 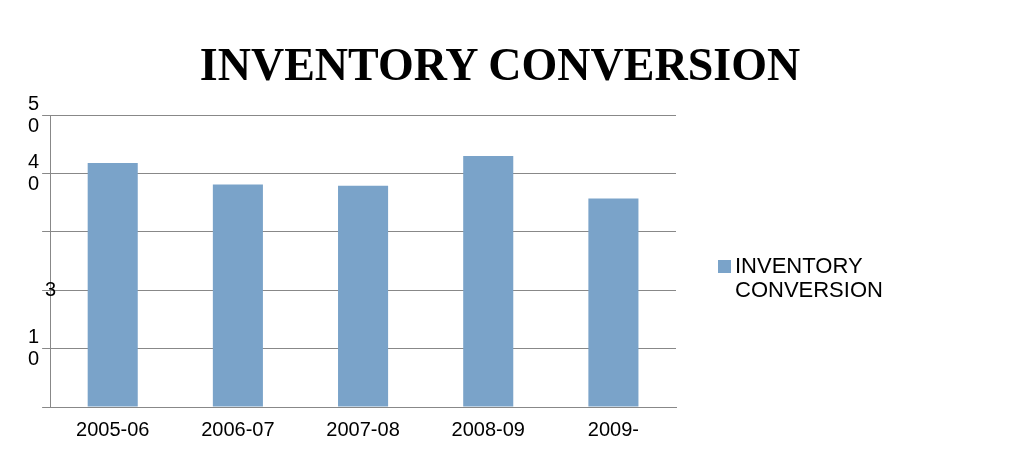 What do you see at coordinates (51, 290) in the screenshot?
I see `annotation: 3` at bounding box center [51, 290].